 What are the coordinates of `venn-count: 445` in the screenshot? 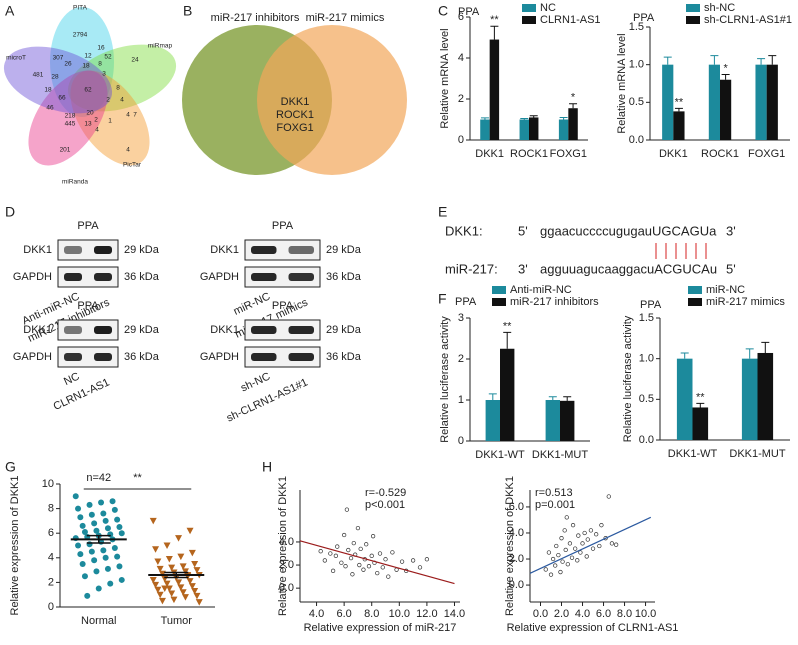 It's located at (70, 124).